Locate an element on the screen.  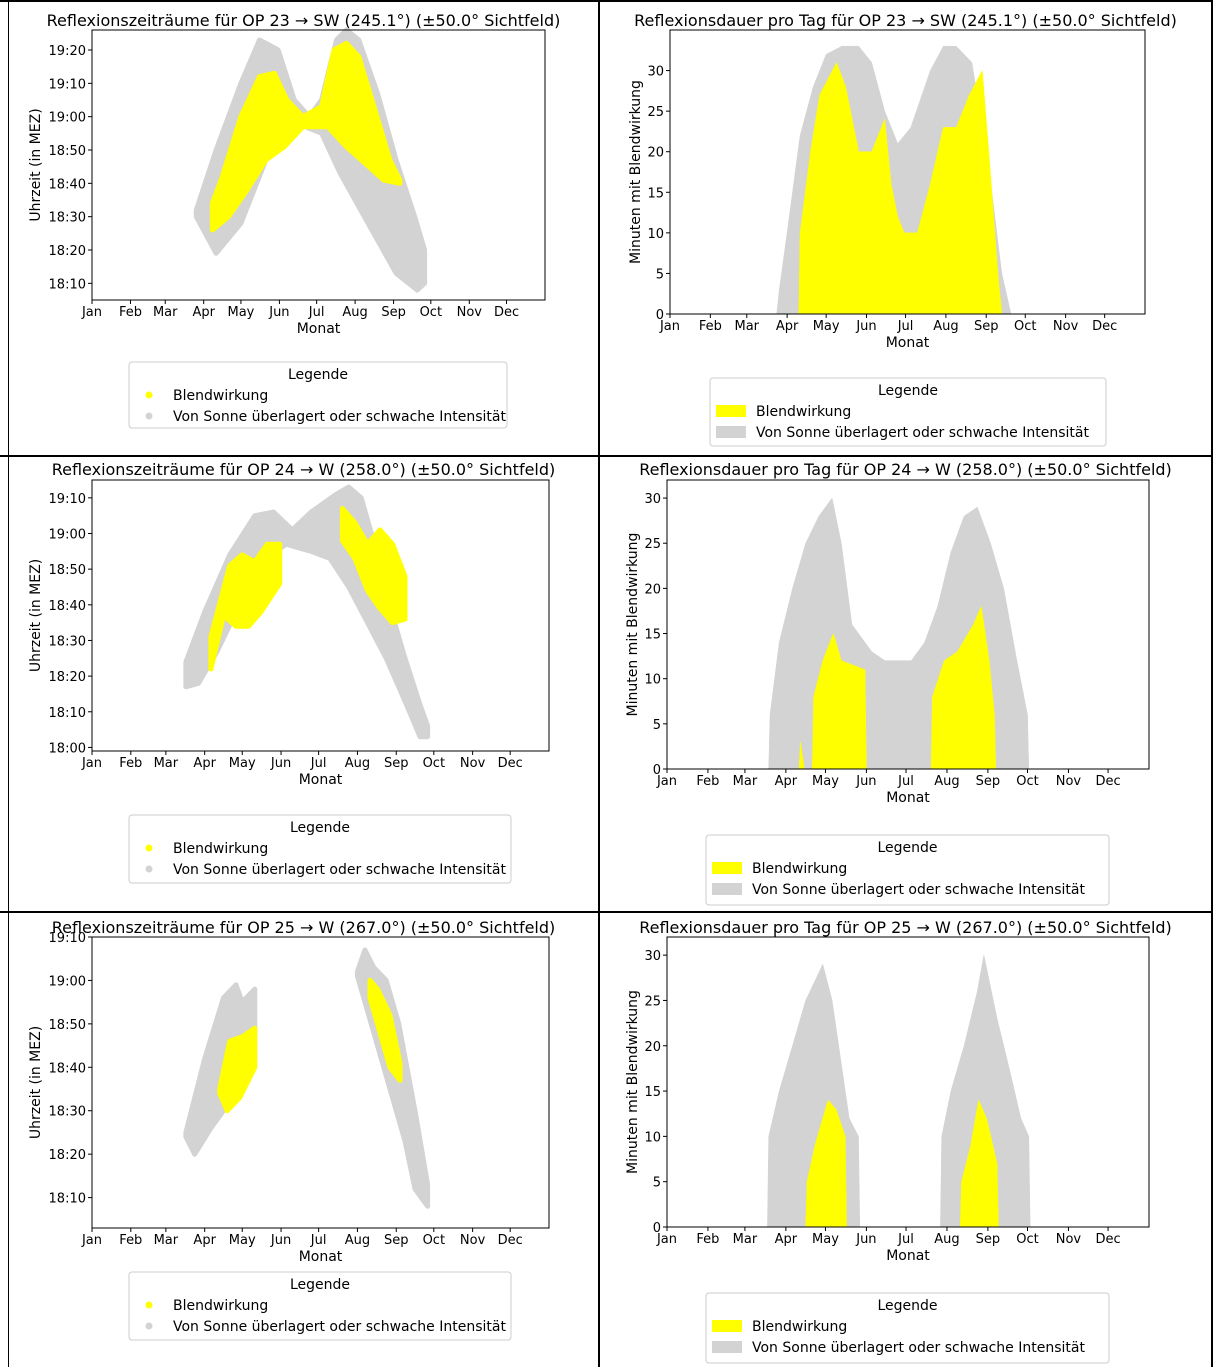
grid-border-top is located at coordinates (606, 1).